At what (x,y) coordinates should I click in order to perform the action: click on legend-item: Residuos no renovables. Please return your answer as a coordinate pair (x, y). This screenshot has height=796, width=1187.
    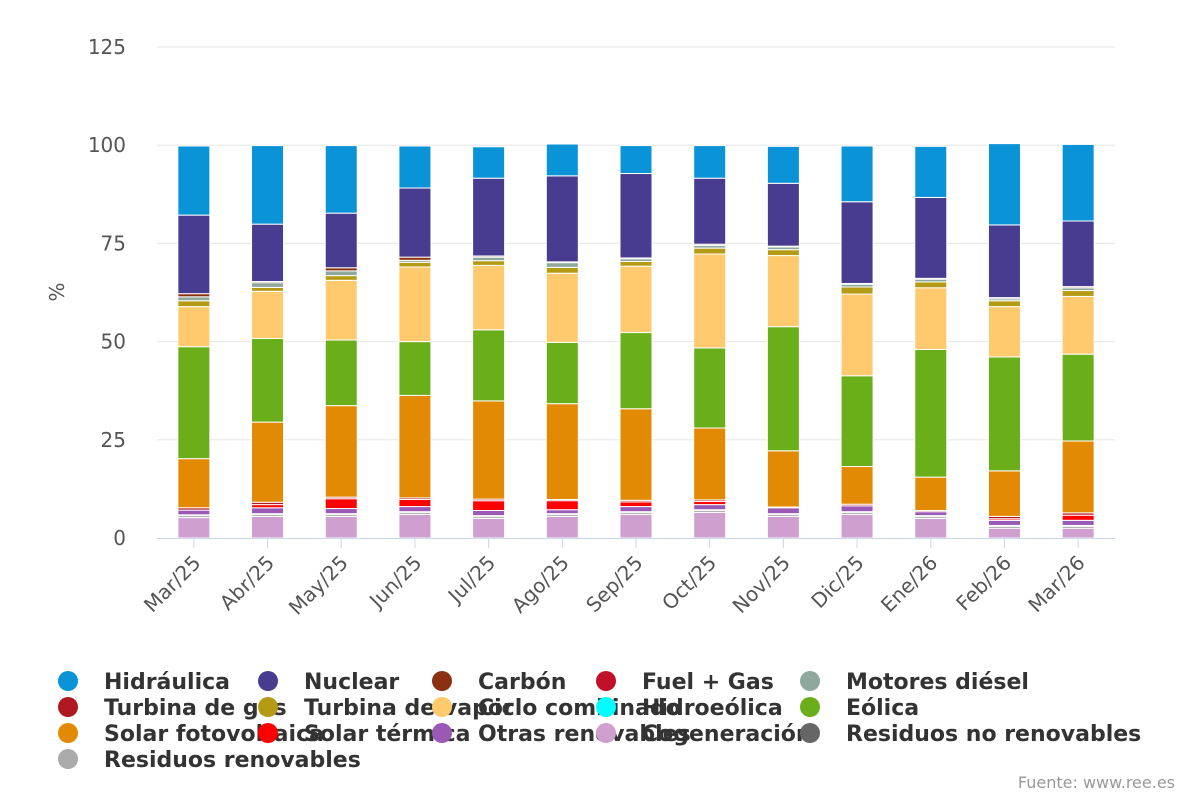
    Looking at the image, I should click on (970, 734).